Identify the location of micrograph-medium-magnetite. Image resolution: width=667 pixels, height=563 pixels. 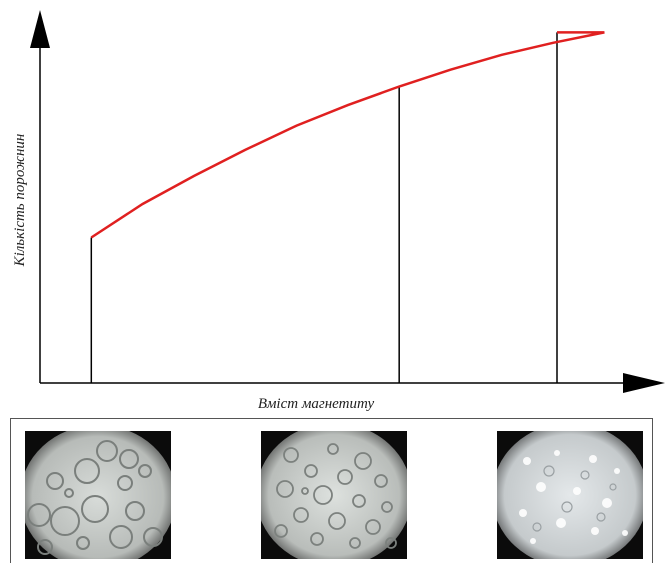
(334, 495).